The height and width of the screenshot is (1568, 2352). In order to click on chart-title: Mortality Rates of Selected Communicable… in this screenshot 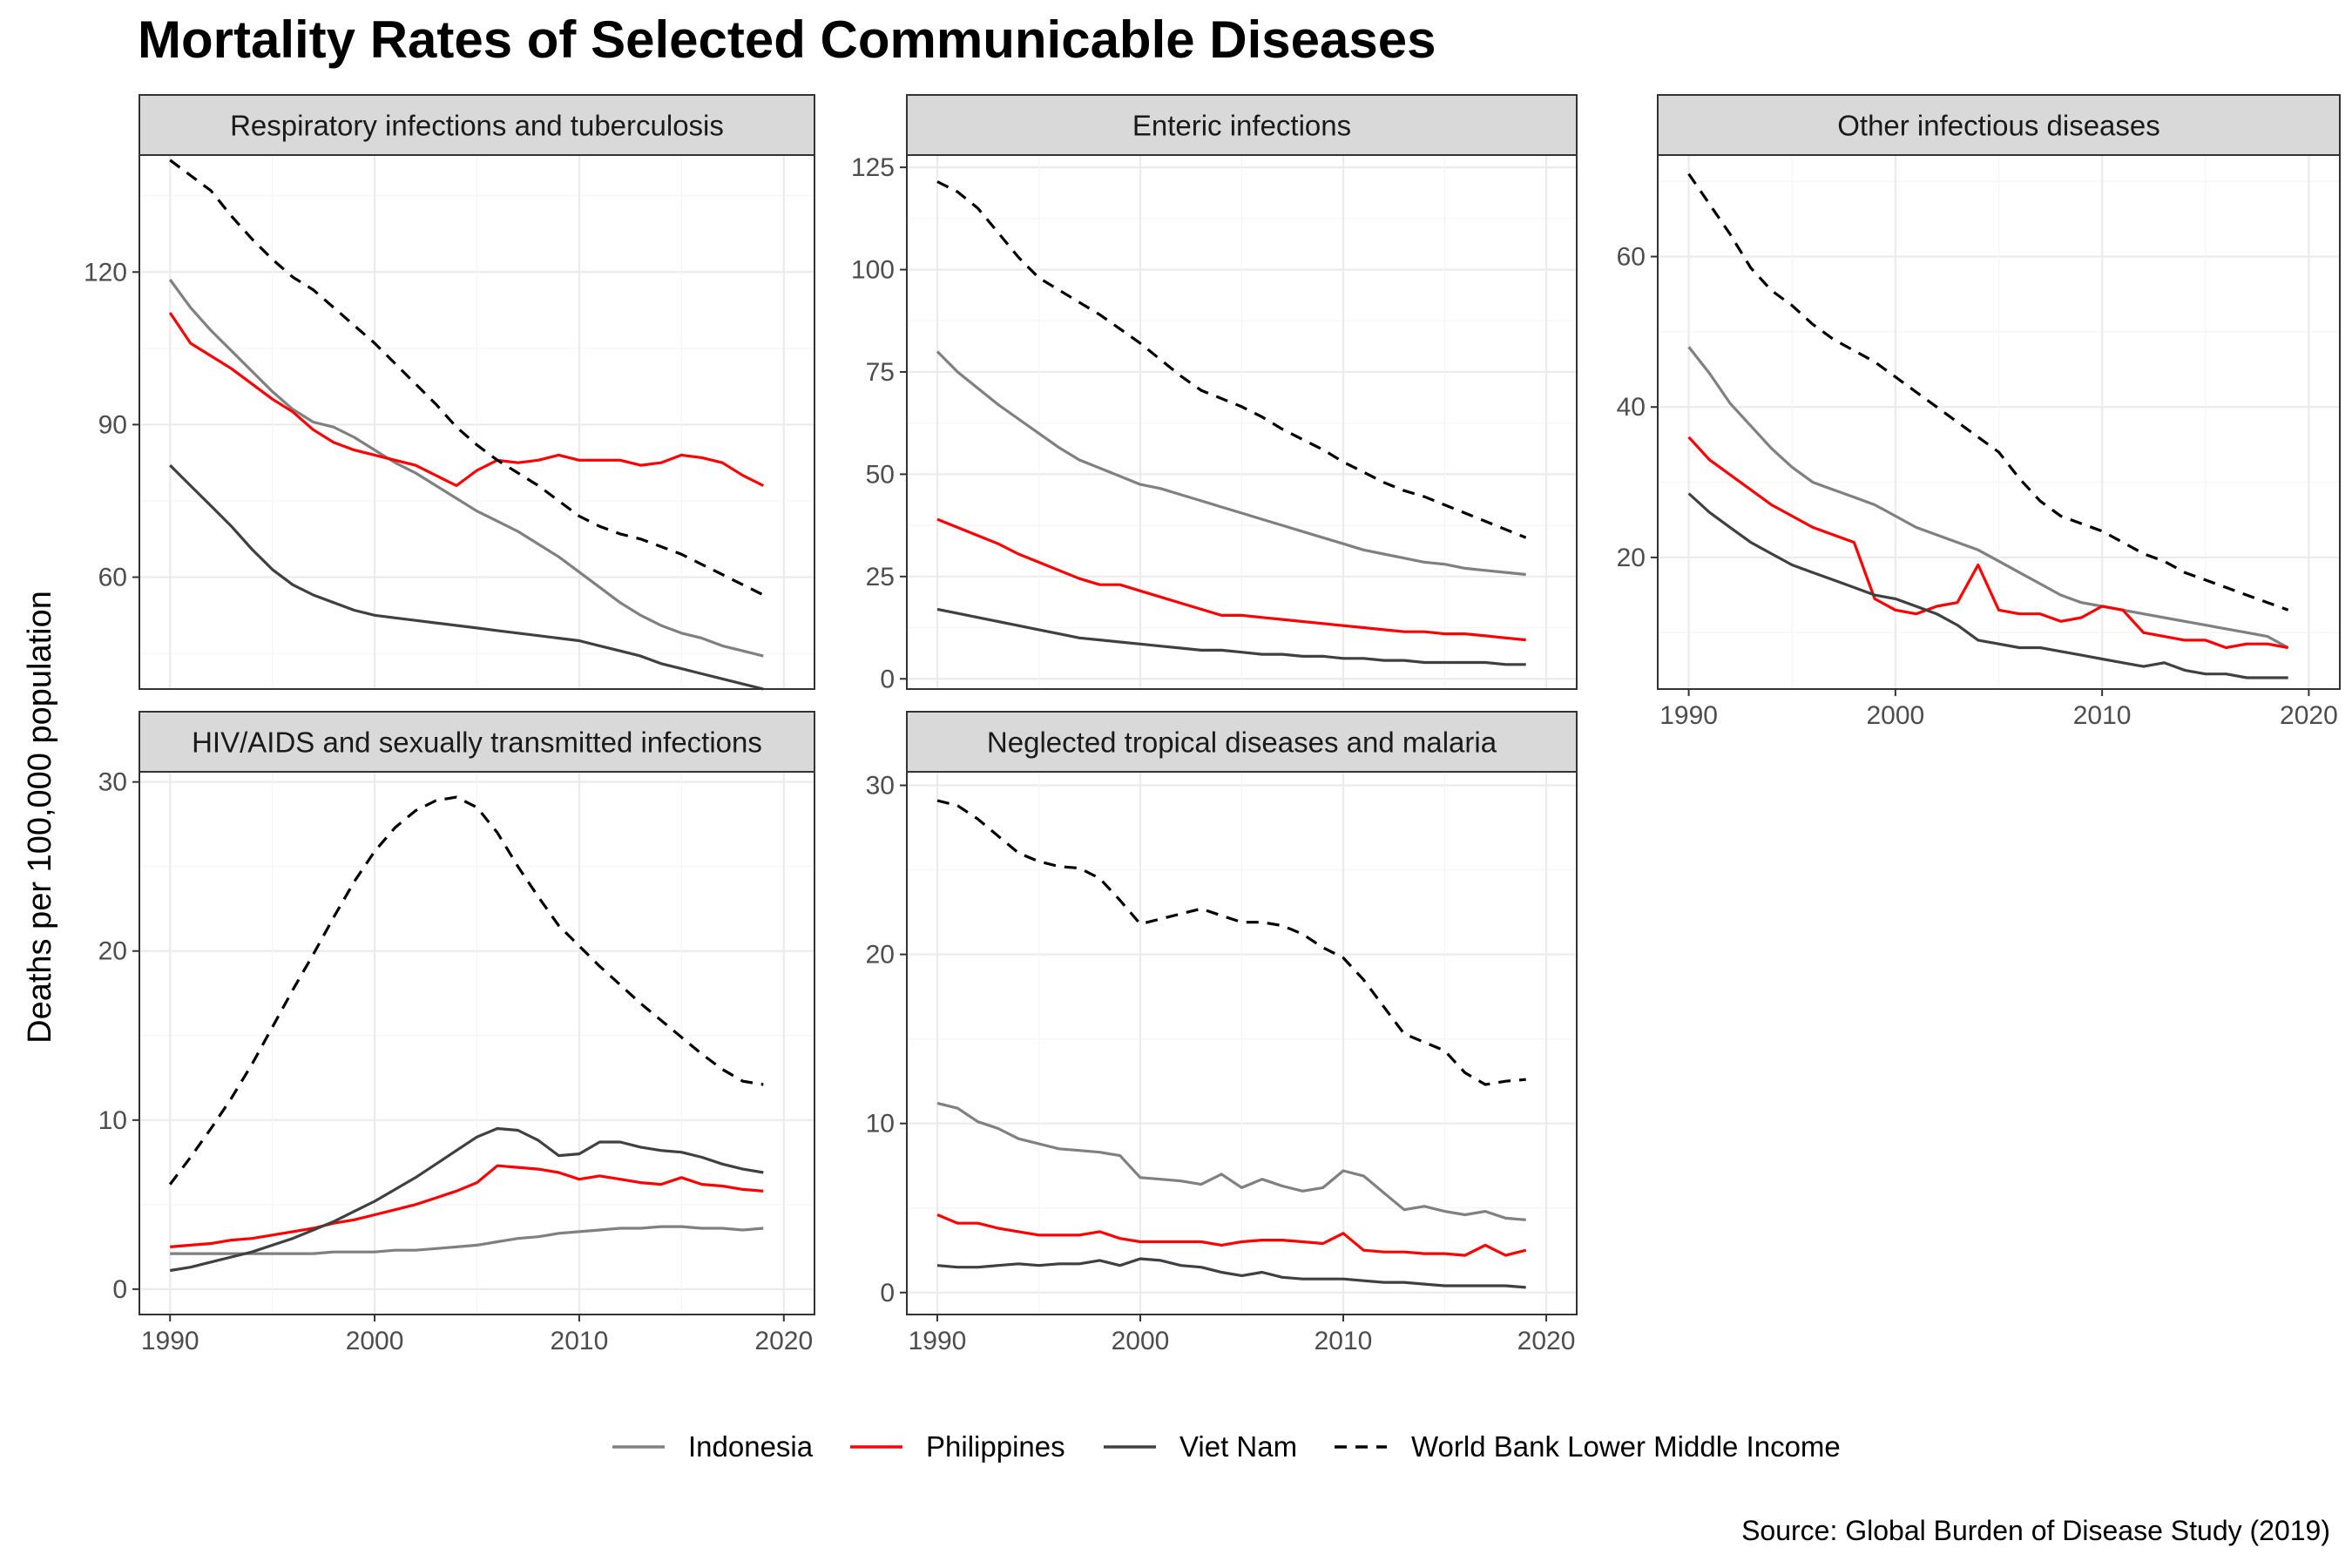, I will do `click(787, 40)`.